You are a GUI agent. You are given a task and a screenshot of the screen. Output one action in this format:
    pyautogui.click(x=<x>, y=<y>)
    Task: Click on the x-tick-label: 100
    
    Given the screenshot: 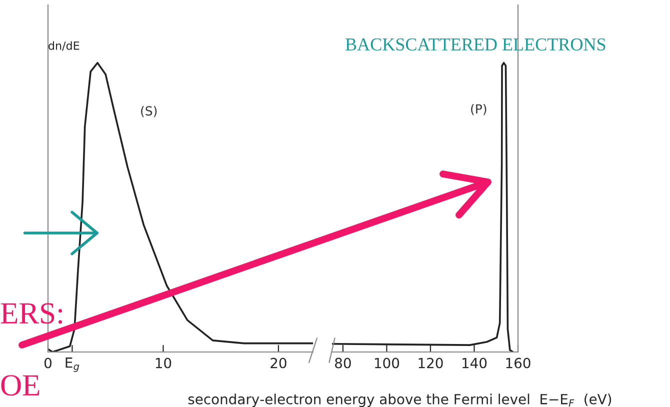 What is the action you would take?
    pyautogui.click(x=387, y=363)
    